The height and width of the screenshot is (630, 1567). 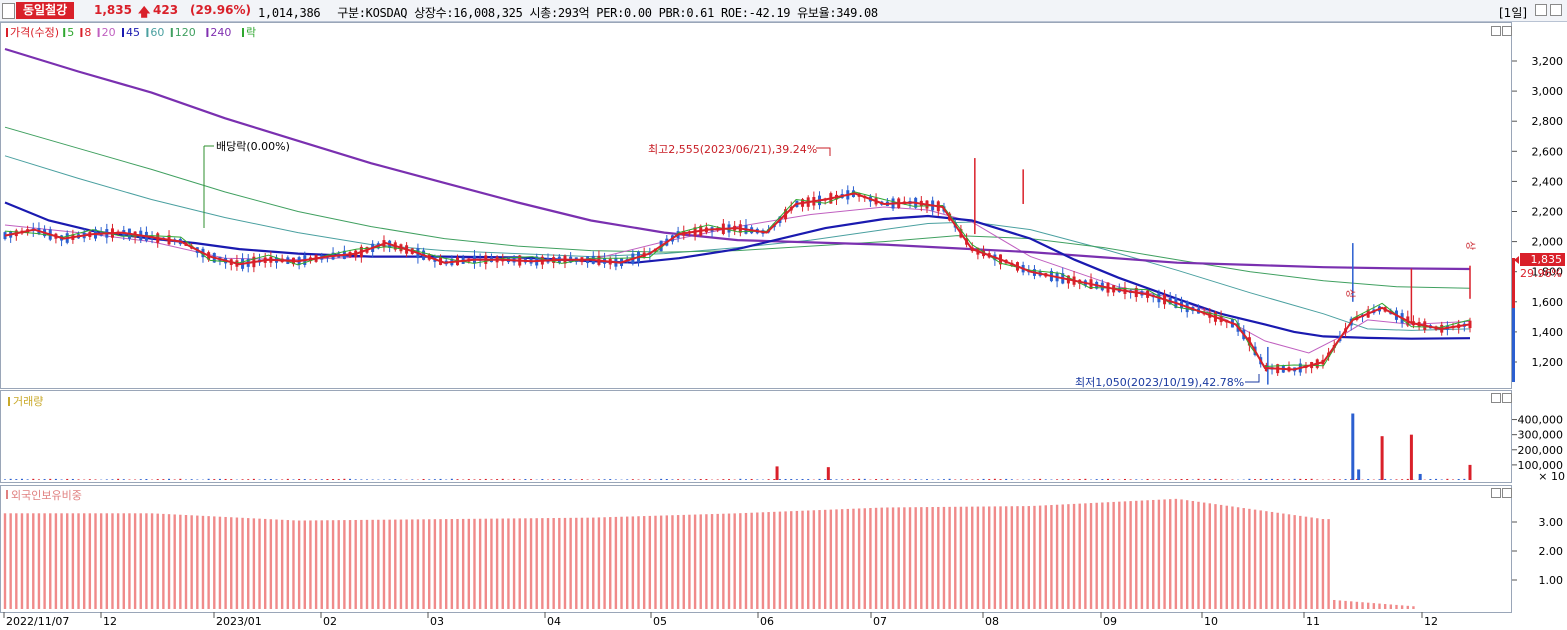 What do you see at coordinates (1541, 465) in the screenshot?
I see `volume-y-label: 100,000` at bounding box center [1541, 465].